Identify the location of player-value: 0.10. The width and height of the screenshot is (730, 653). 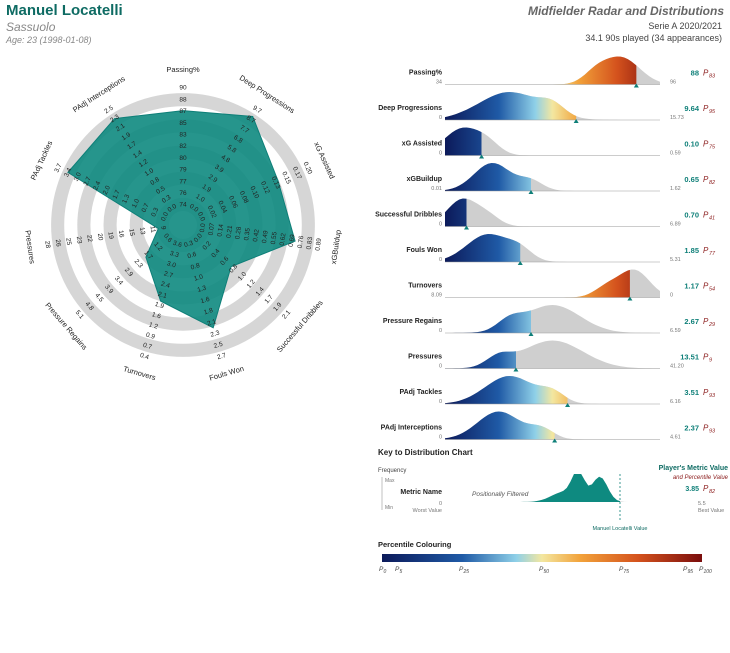
(691, 144).